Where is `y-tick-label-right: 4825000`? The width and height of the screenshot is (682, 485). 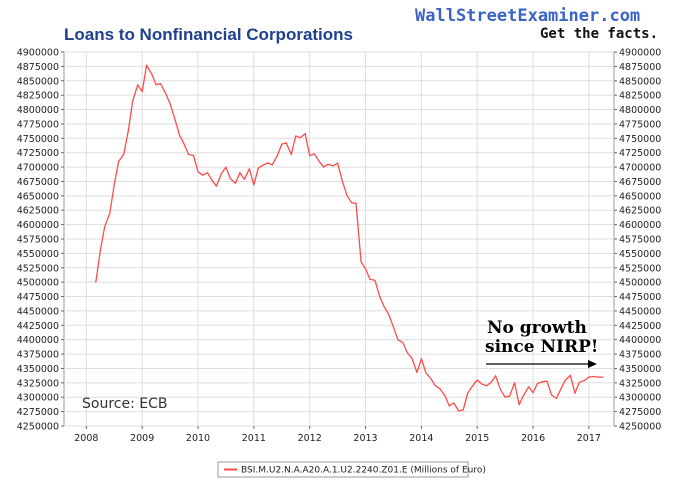
y-tick-label-right: 4825000 is located at coordinates (640, 96).